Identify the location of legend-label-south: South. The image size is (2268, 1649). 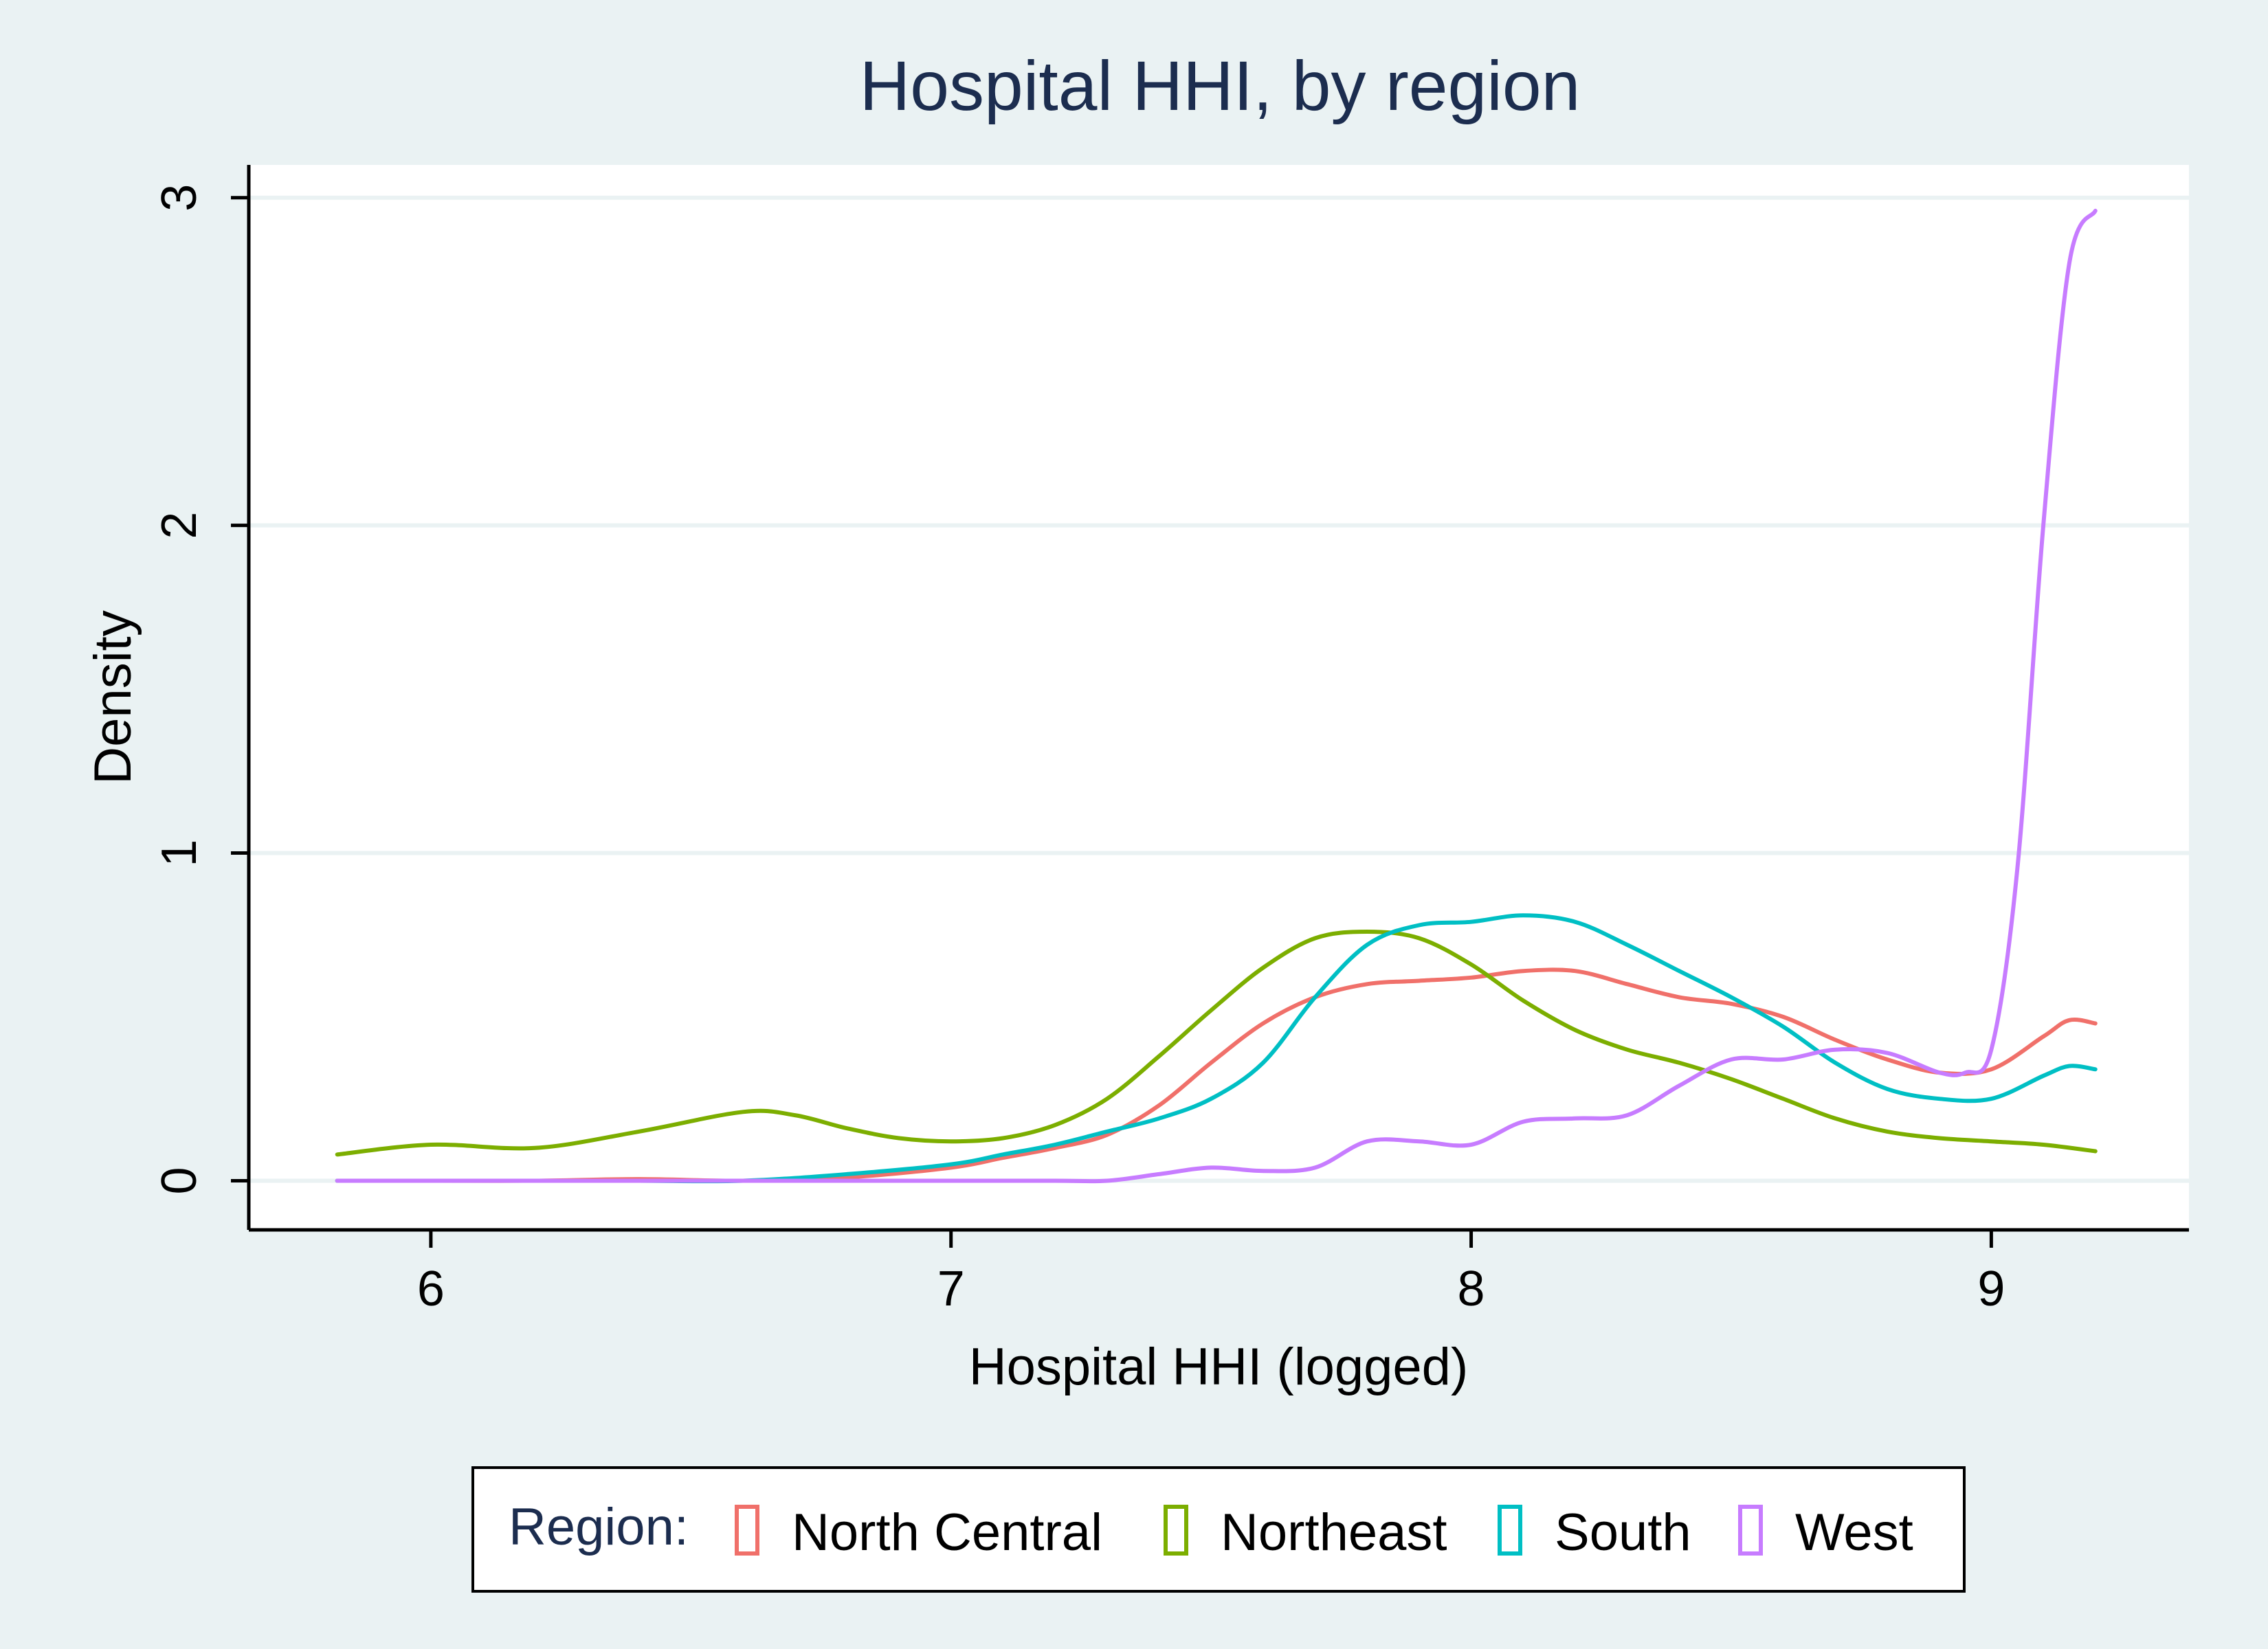
(1623, 1532).